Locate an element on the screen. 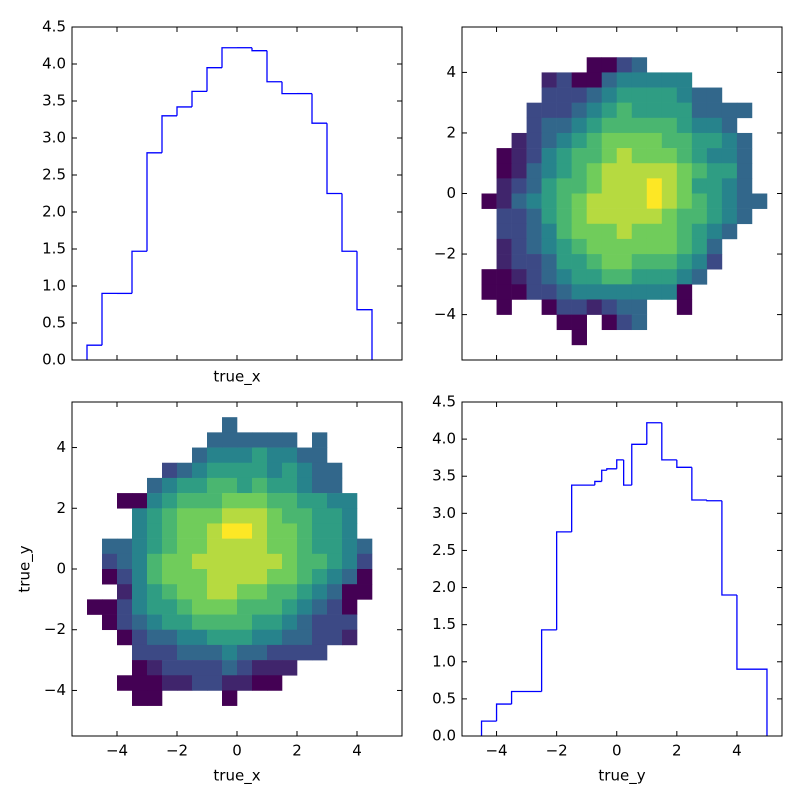 The image size is (800, 800). y-tick-label: 4.0 is located at coordinates (54, 64).